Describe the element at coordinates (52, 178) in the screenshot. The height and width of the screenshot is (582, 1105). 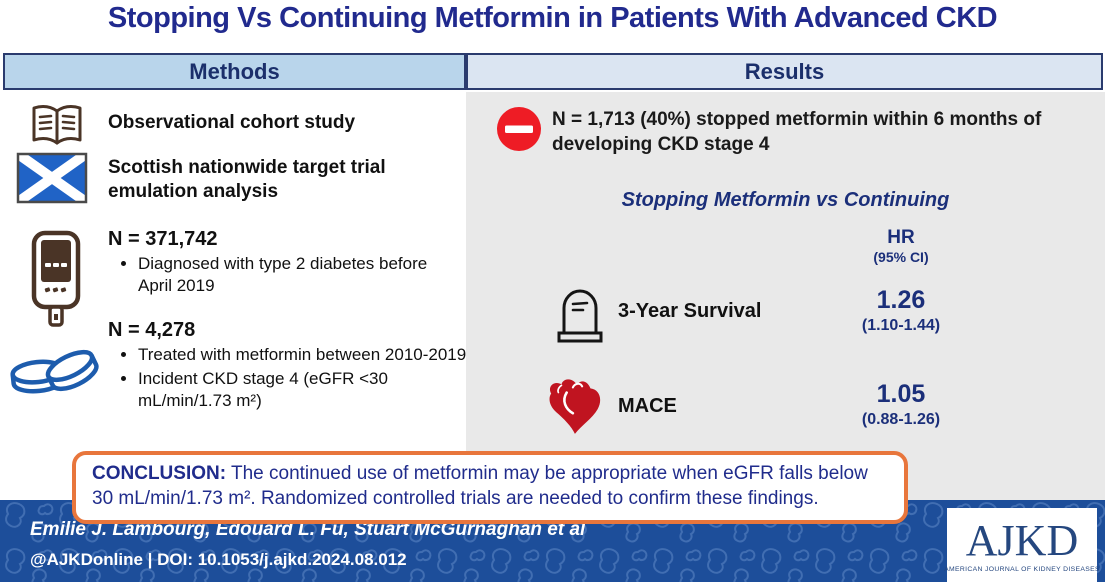
I see `scotland-flag-icon` at that location.